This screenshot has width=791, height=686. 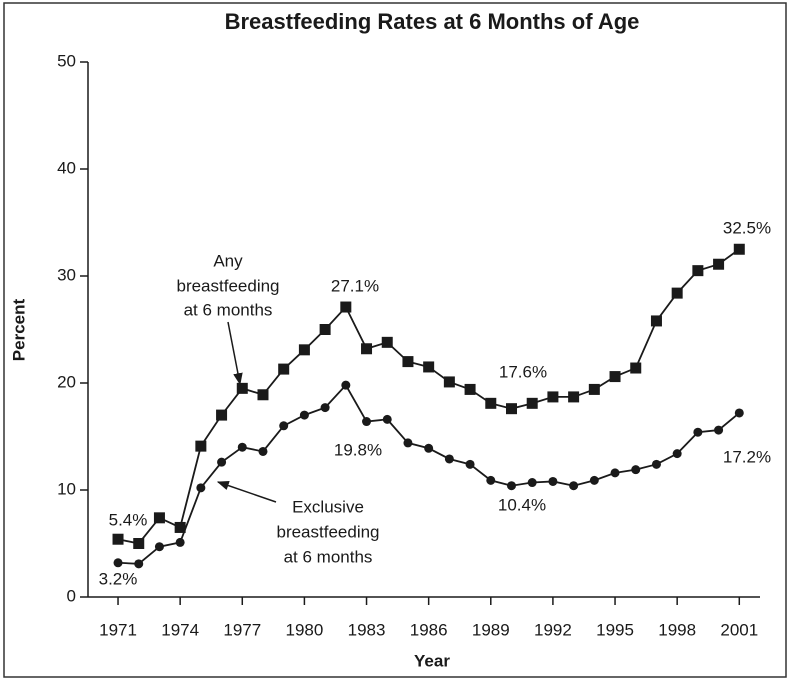 What do you see at coordinates (18, 329) in the screenshot?
I see `y-axis-label: Percent` at bounding box center [18, 329].